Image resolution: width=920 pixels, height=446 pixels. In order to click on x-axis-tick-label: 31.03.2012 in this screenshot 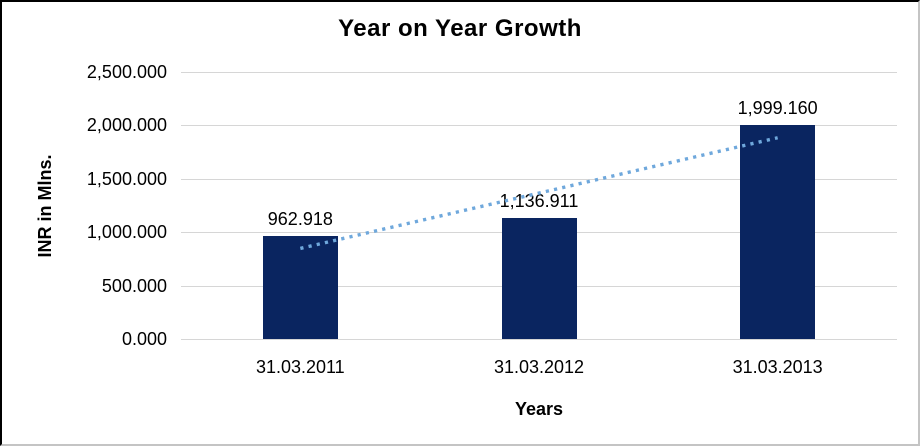, I will do `click(539, 367)`.